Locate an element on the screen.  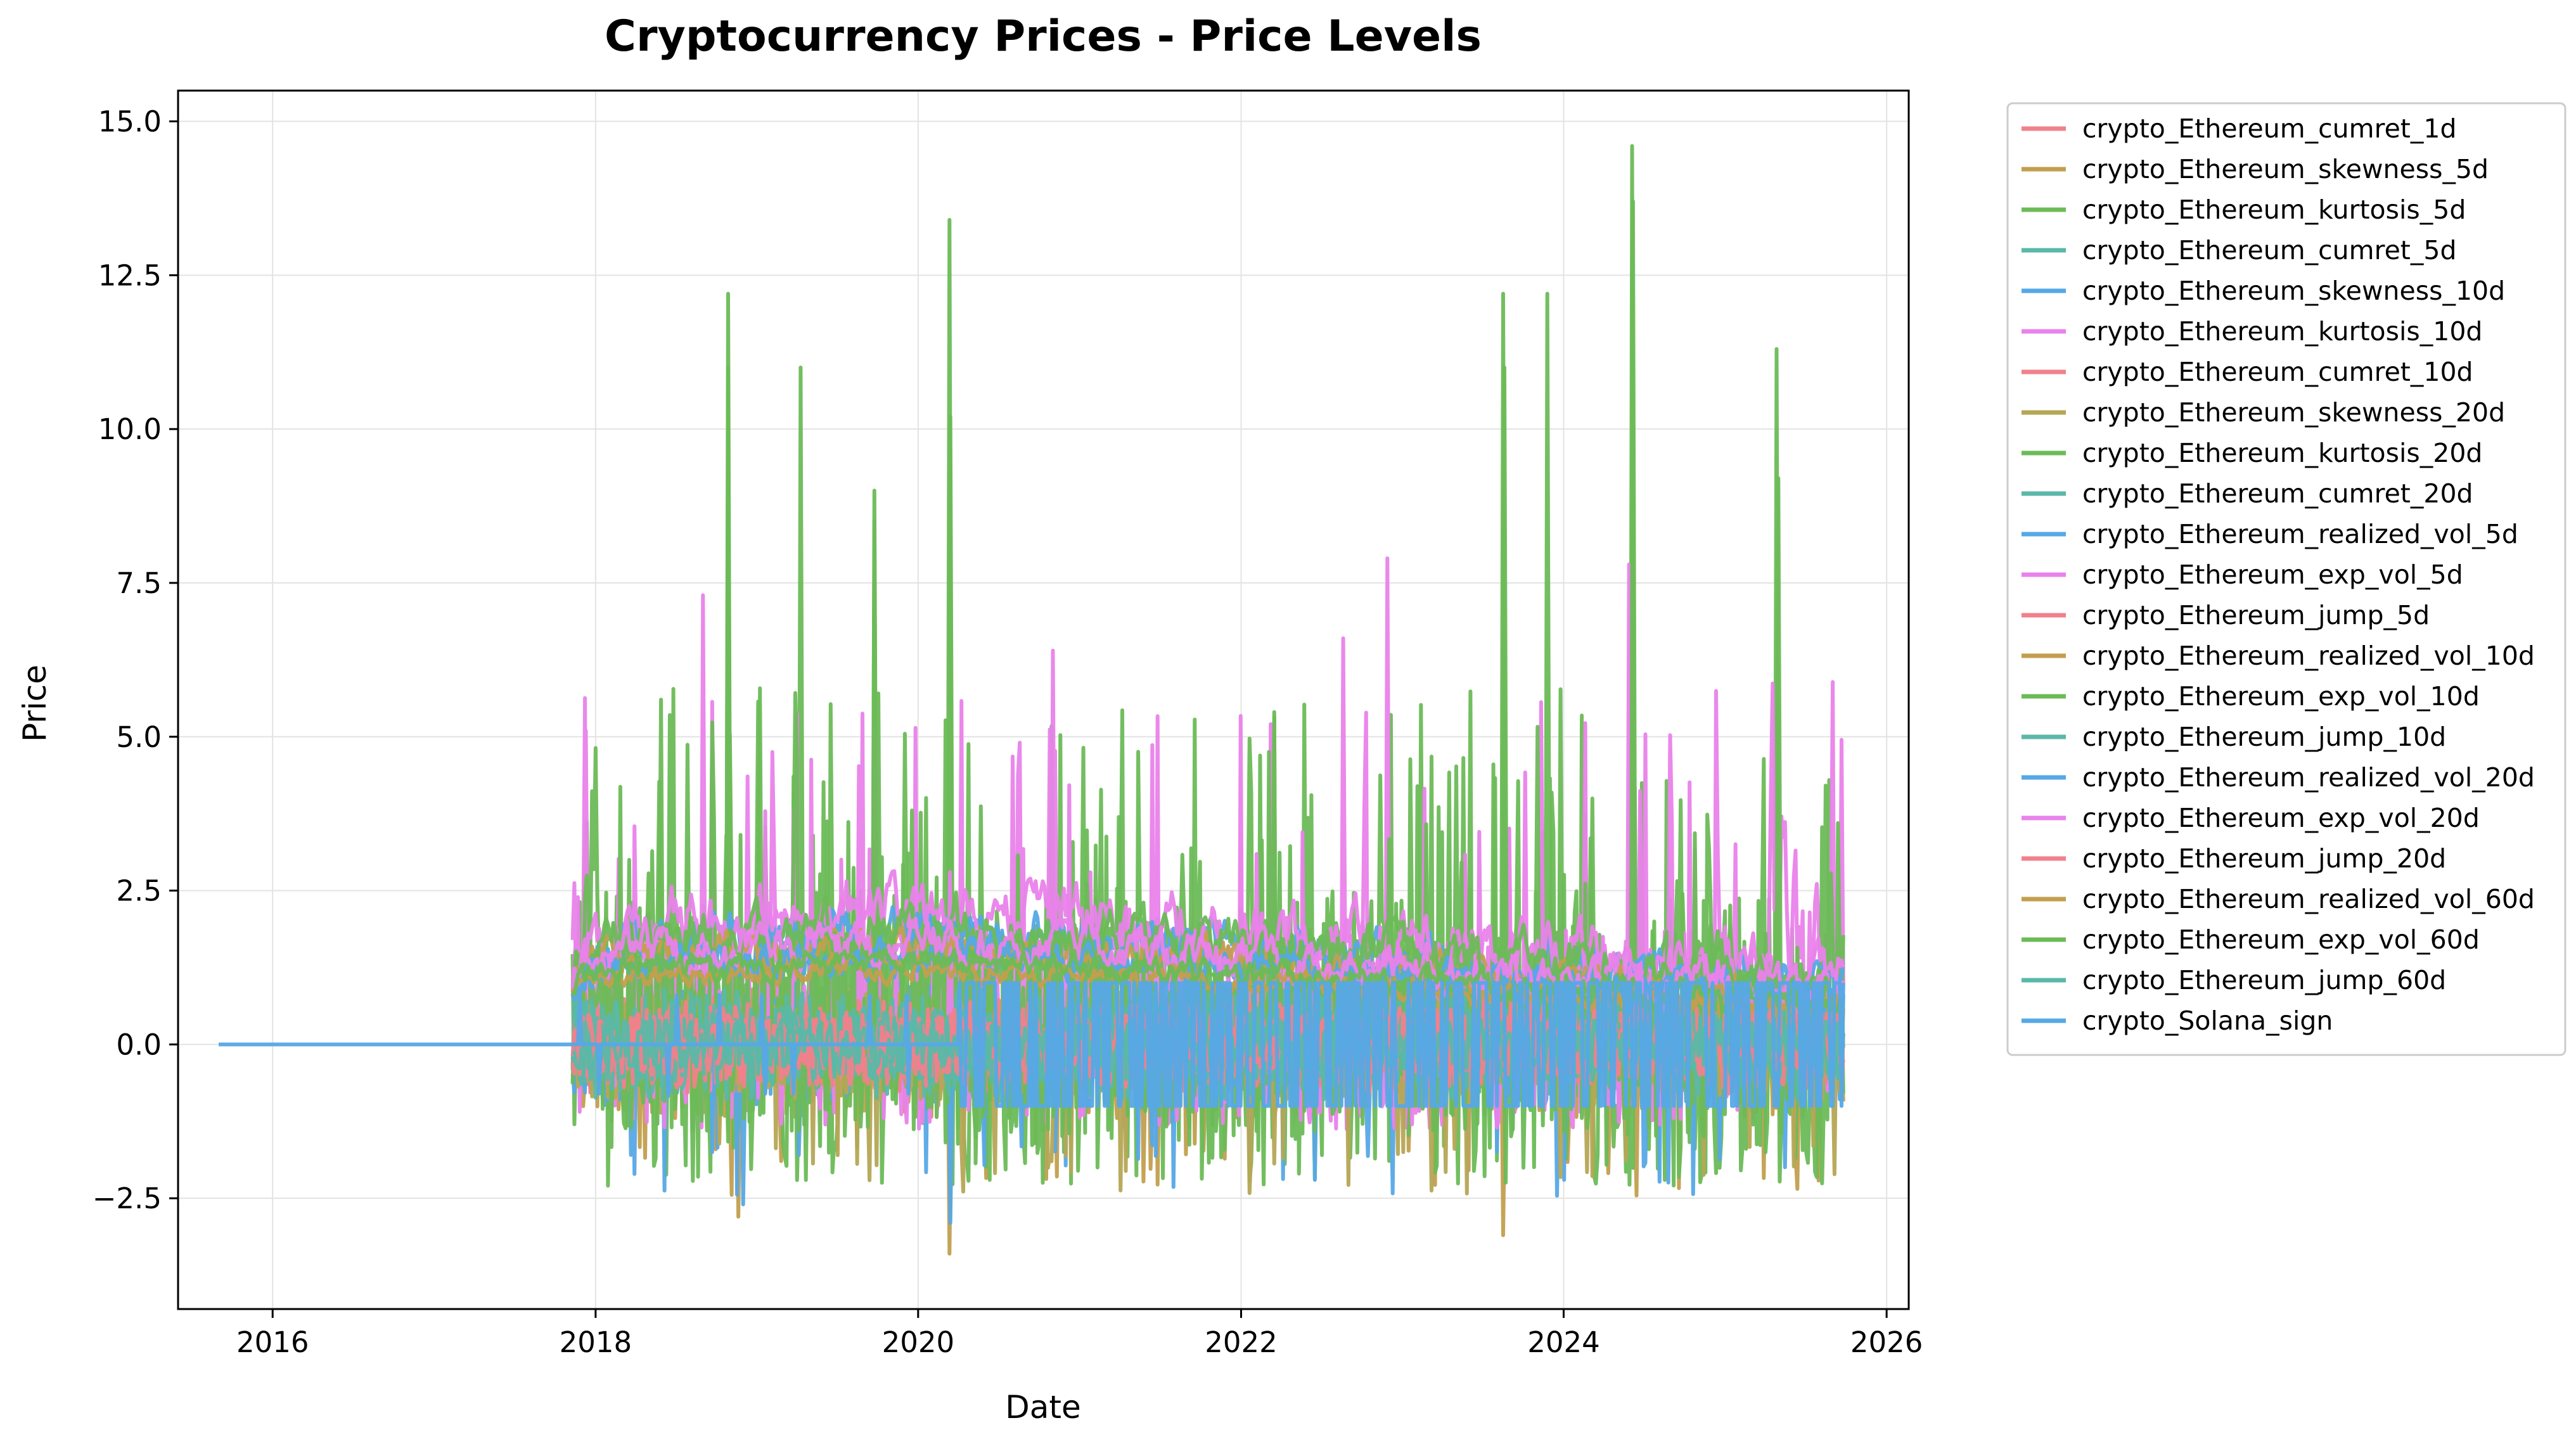
legend-label: crypto_Ethereum_realized_vol_60d is located at coordinates (2308, 899).